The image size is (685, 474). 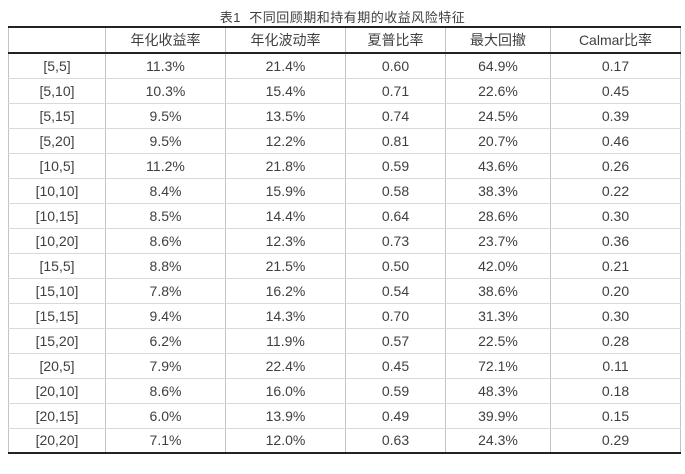 I want to click on value-cell: 22.5%, so click(x=498, y=341).